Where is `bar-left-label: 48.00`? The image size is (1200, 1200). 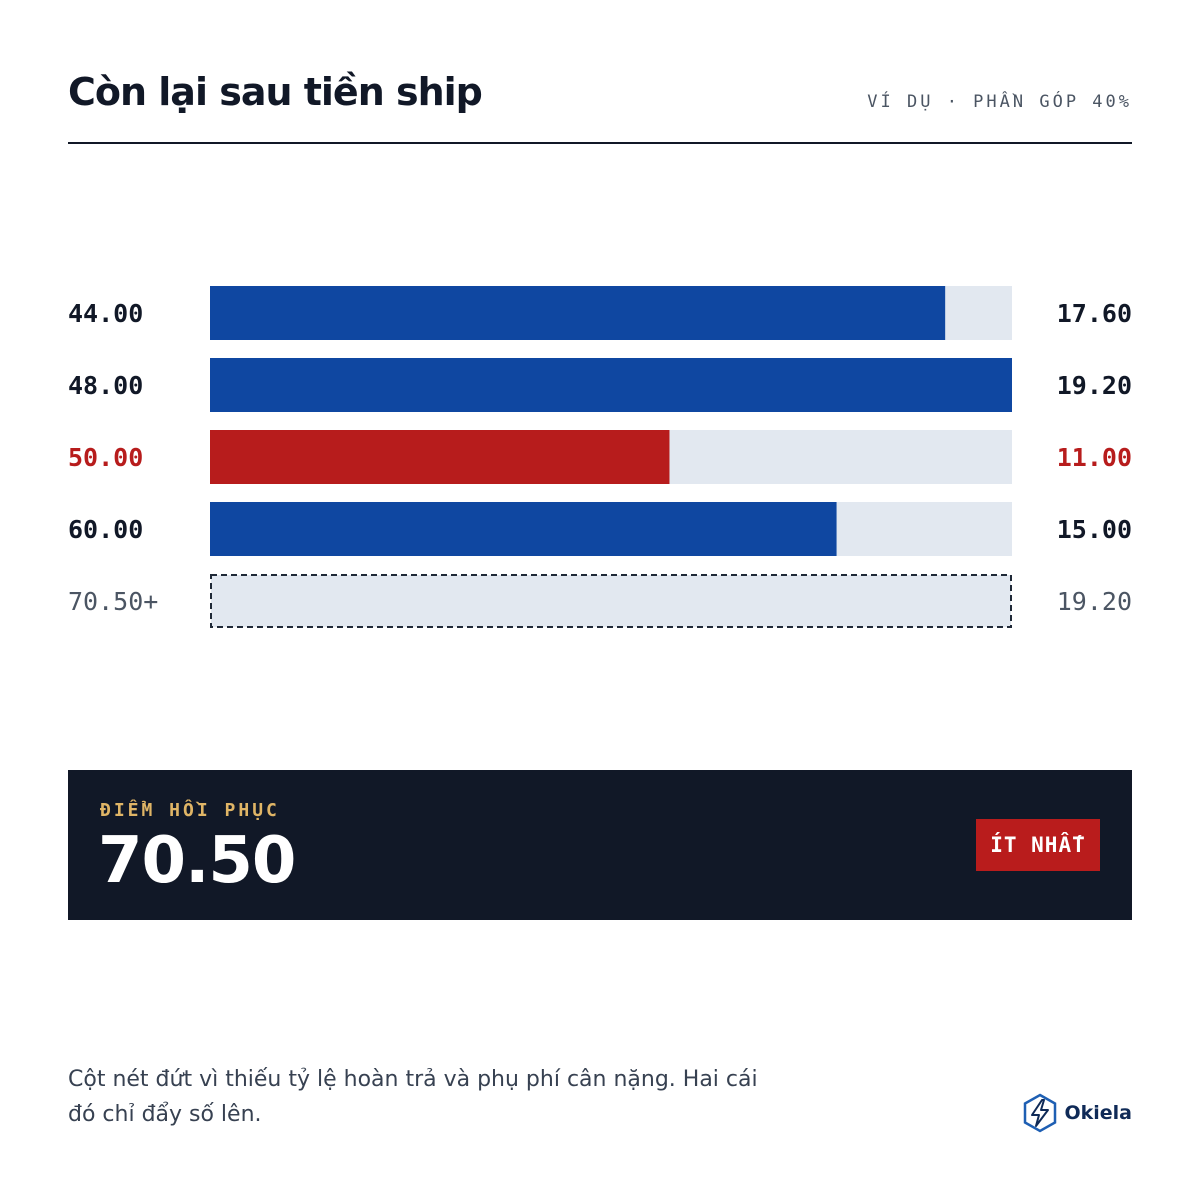 bar-left-label: 48.00 is located at coordinates (105, 385).